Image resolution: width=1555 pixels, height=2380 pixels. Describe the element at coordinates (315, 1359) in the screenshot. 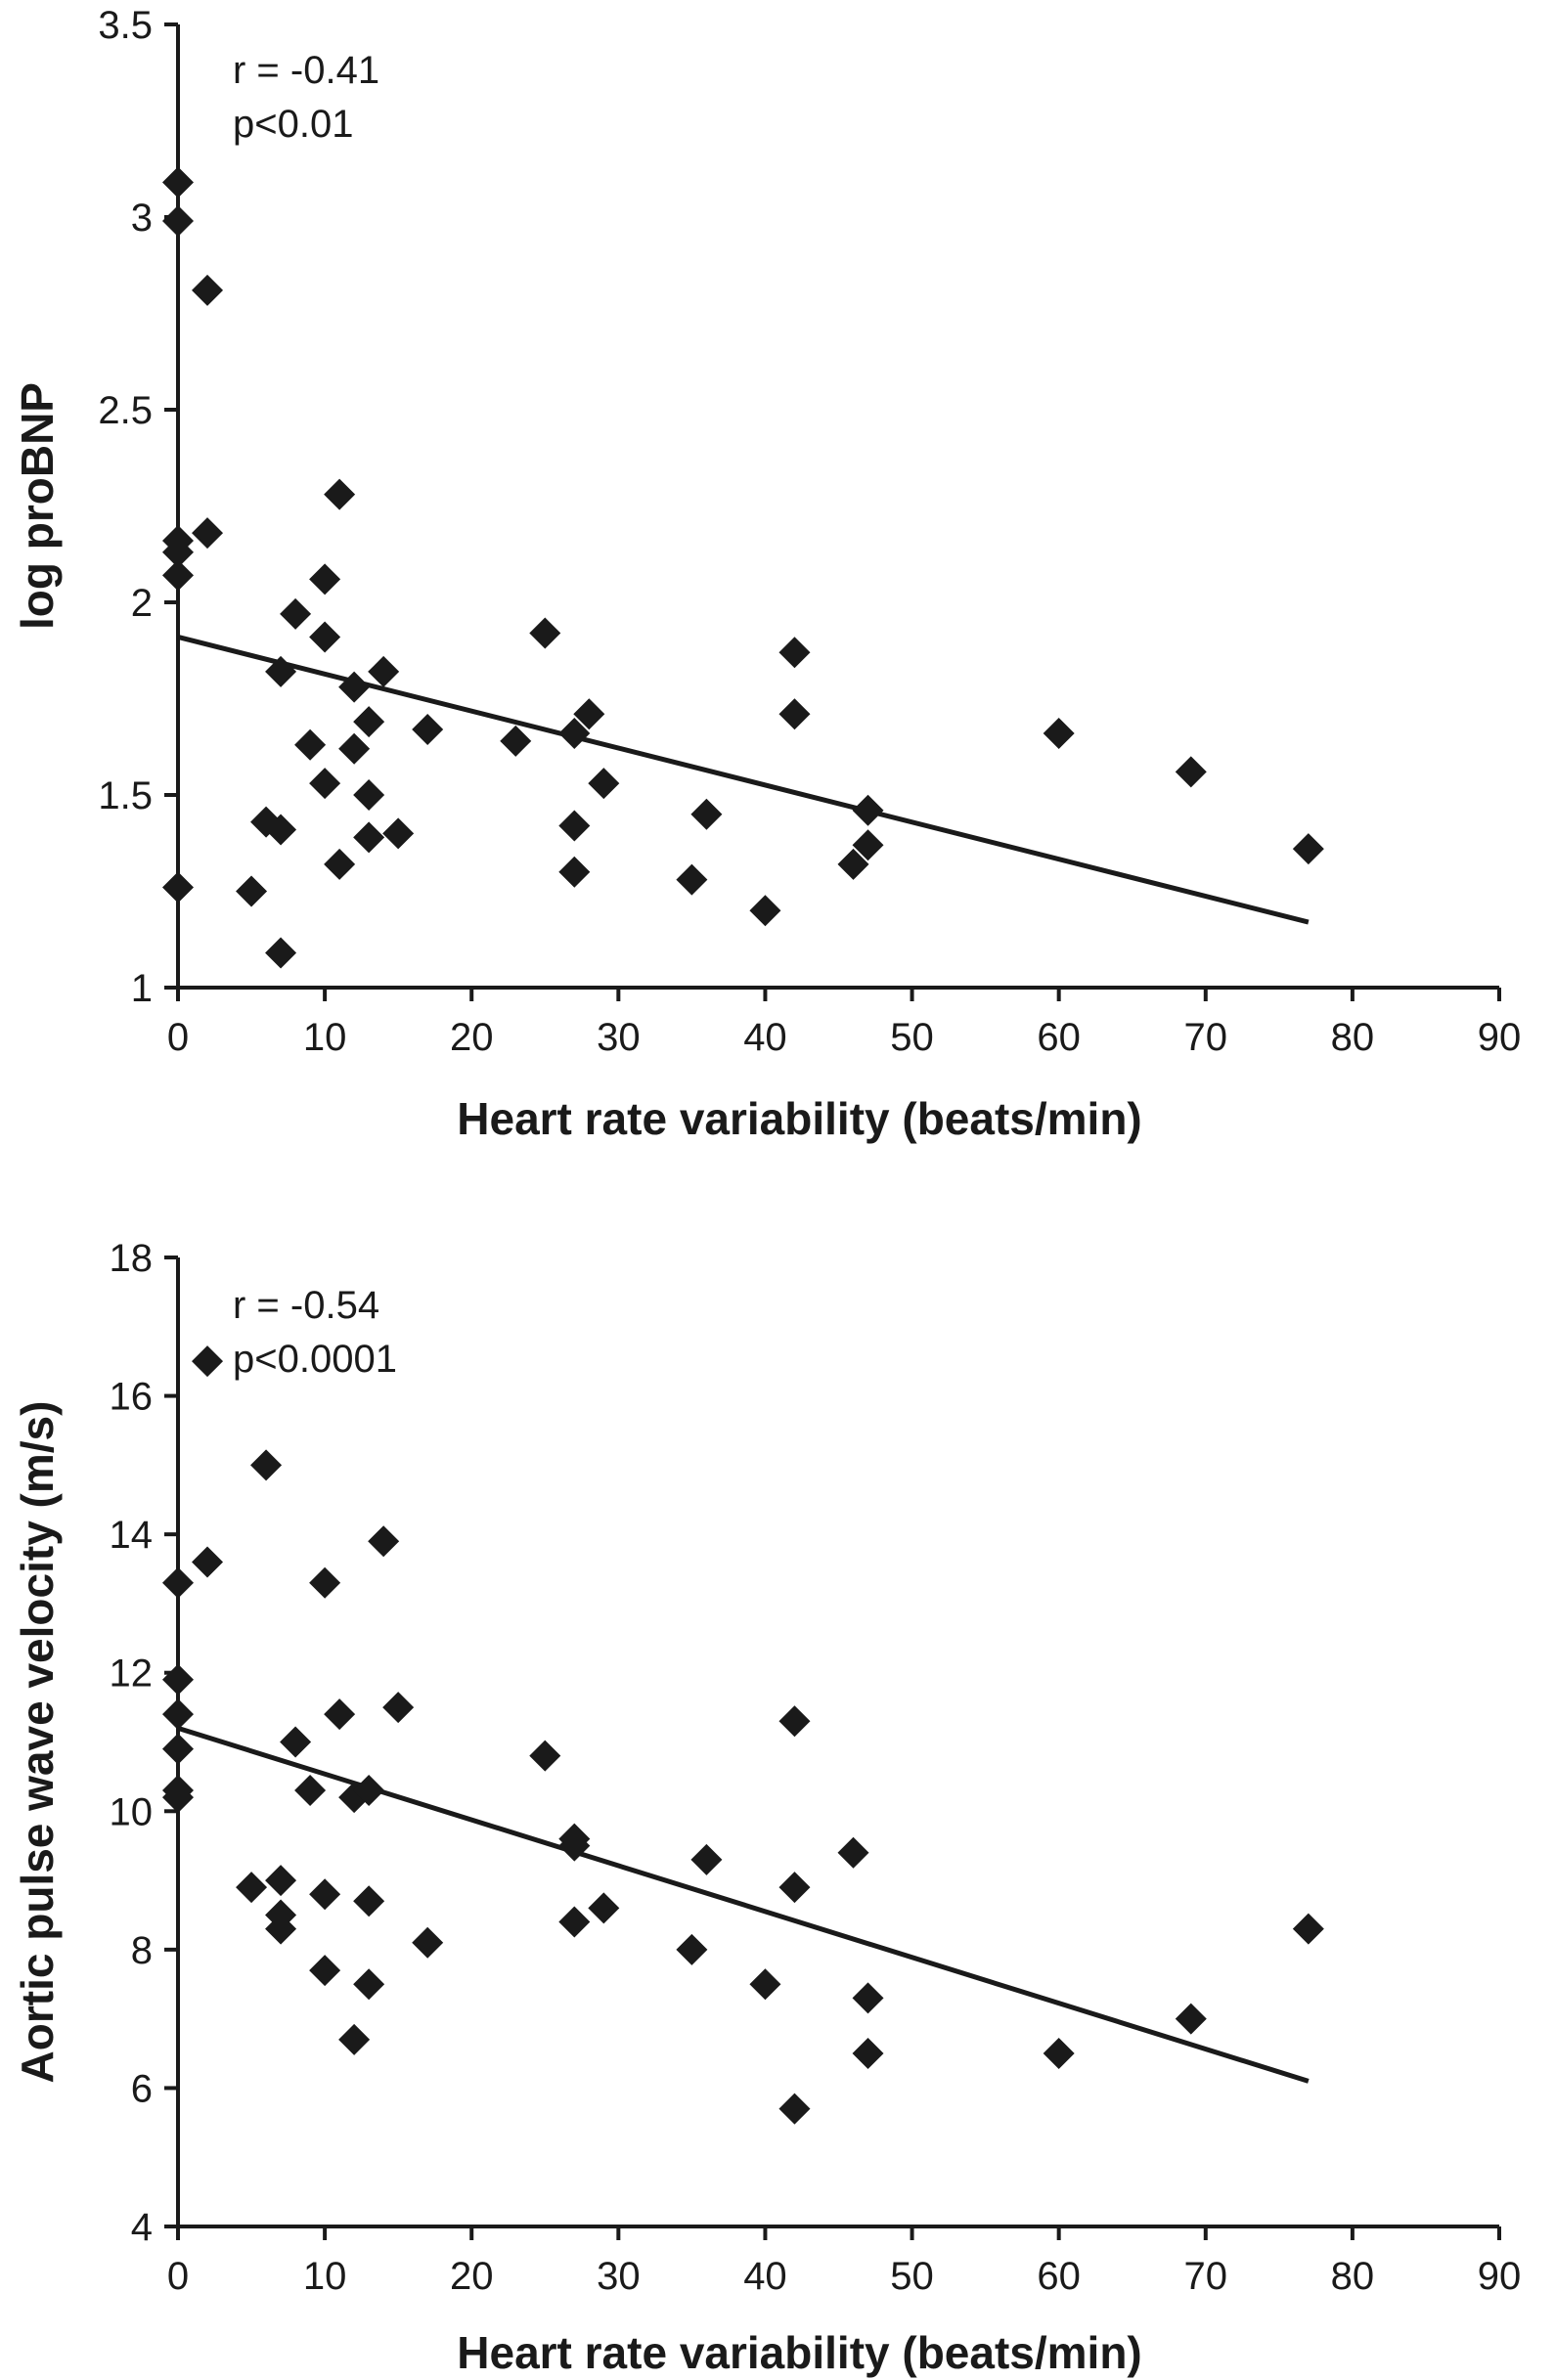

I see `p-value-label: p<0.0001` at that location.